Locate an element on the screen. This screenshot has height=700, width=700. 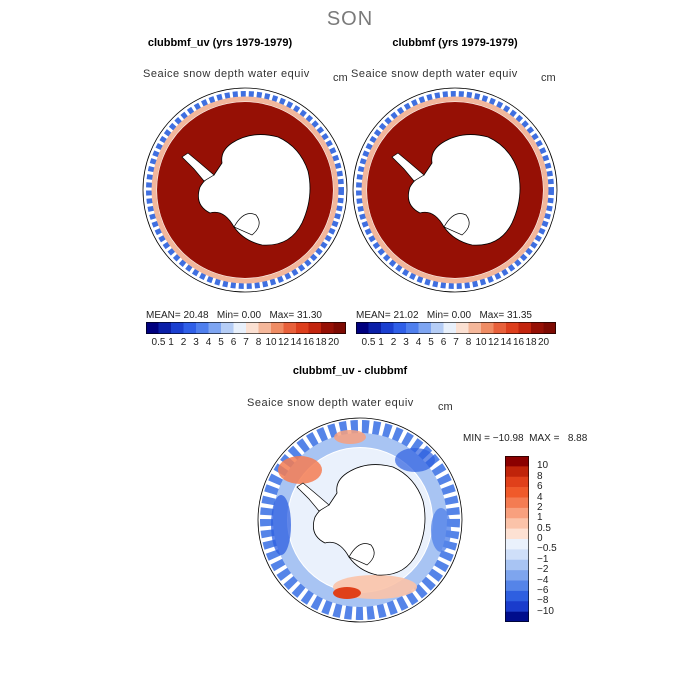
diff-colorbar-tick-label: 10 is located at coordinates (543, 466).